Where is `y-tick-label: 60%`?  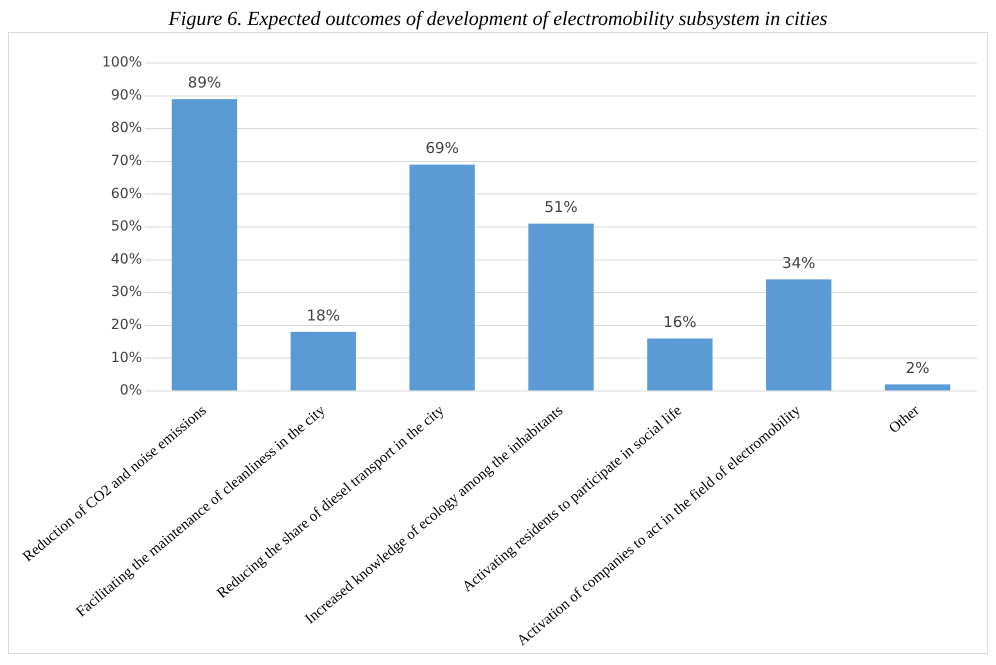 y-tick-label: 60% is located at coordinates (126, 194).